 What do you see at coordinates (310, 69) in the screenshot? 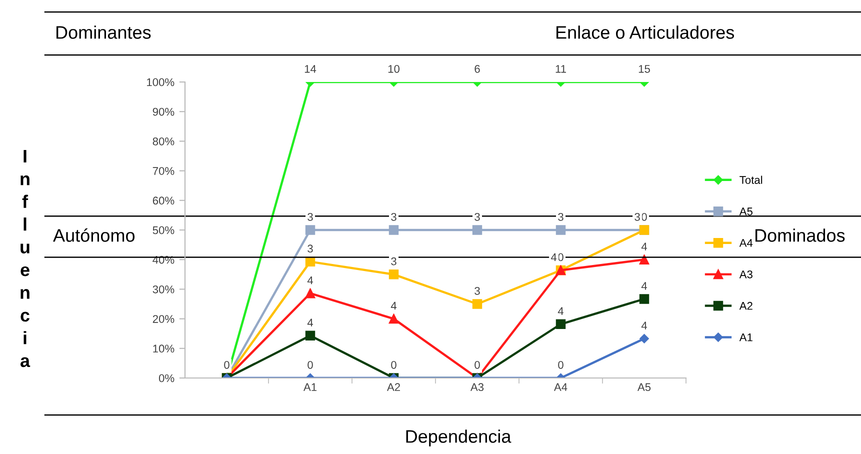
I see `annotation: 14` at bounding box center [310, 69].